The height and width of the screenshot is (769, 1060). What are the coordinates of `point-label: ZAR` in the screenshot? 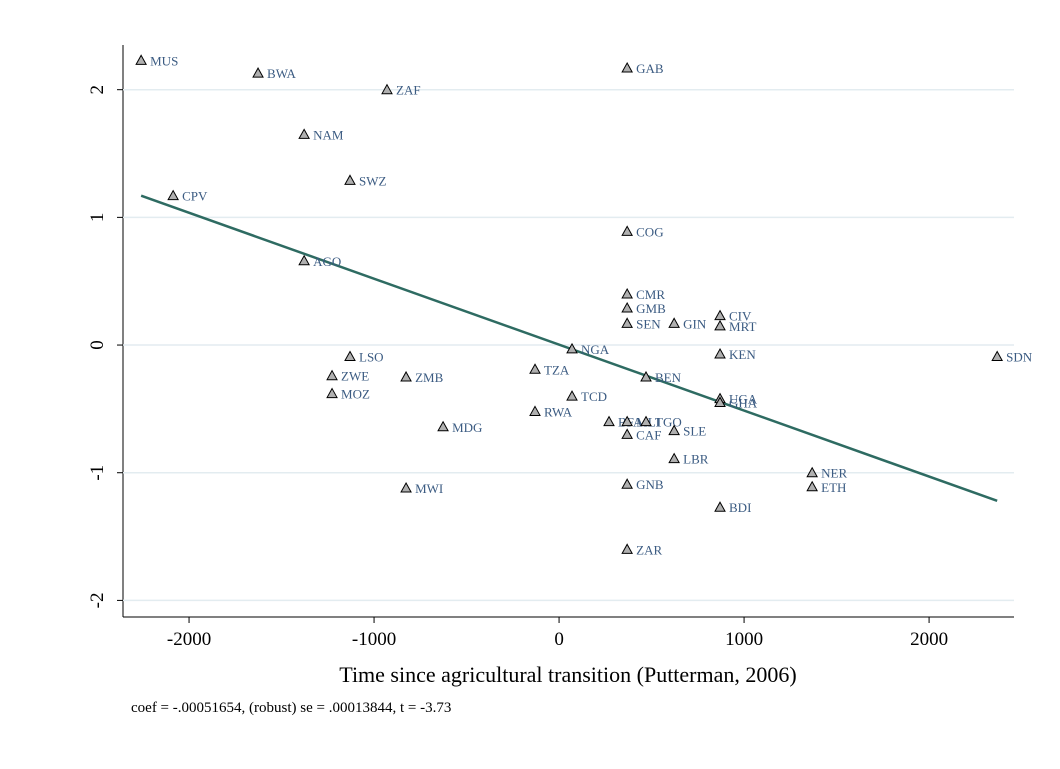 It's located at (649, 549).